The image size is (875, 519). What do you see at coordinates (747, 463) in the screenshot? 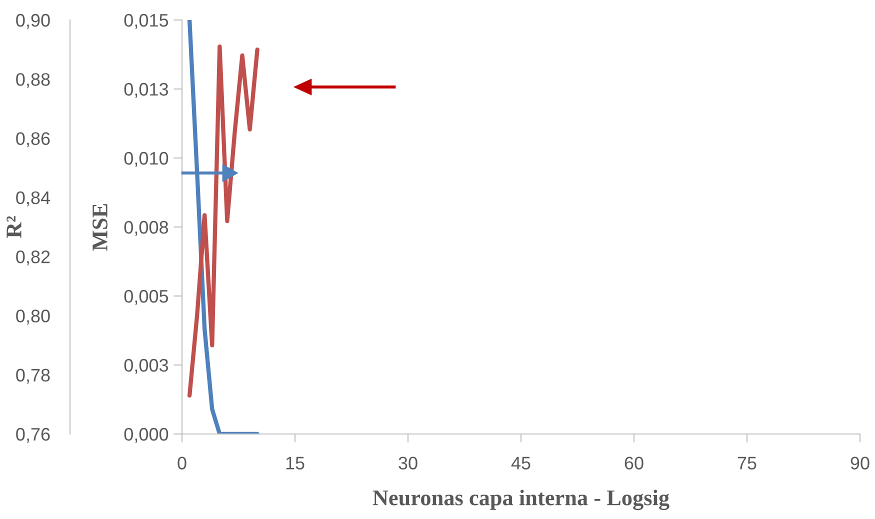
I see `x-tick-label: 75` at bounding box center [747, 463].